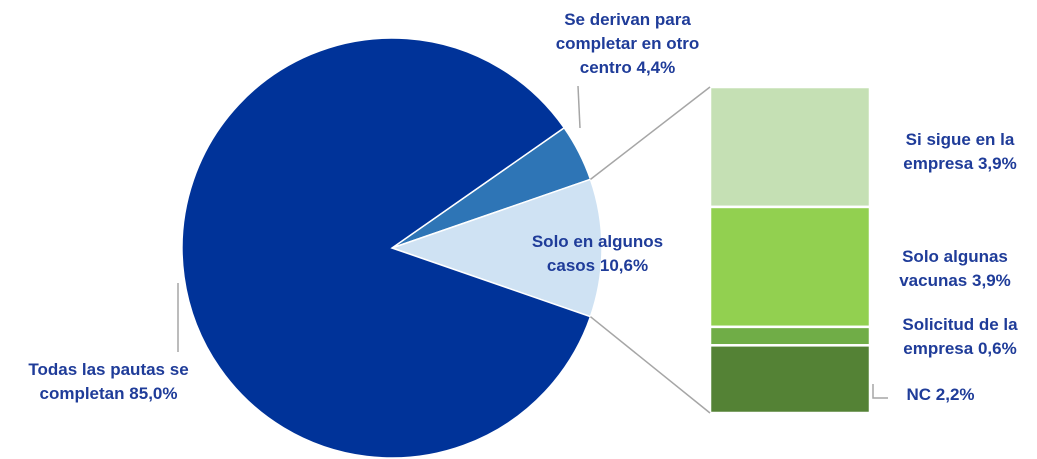 This screenshot has height=459, width=1037. Describe the element at coordinates (496, 248) in the screenshot. I see `pie-slice` at that location.